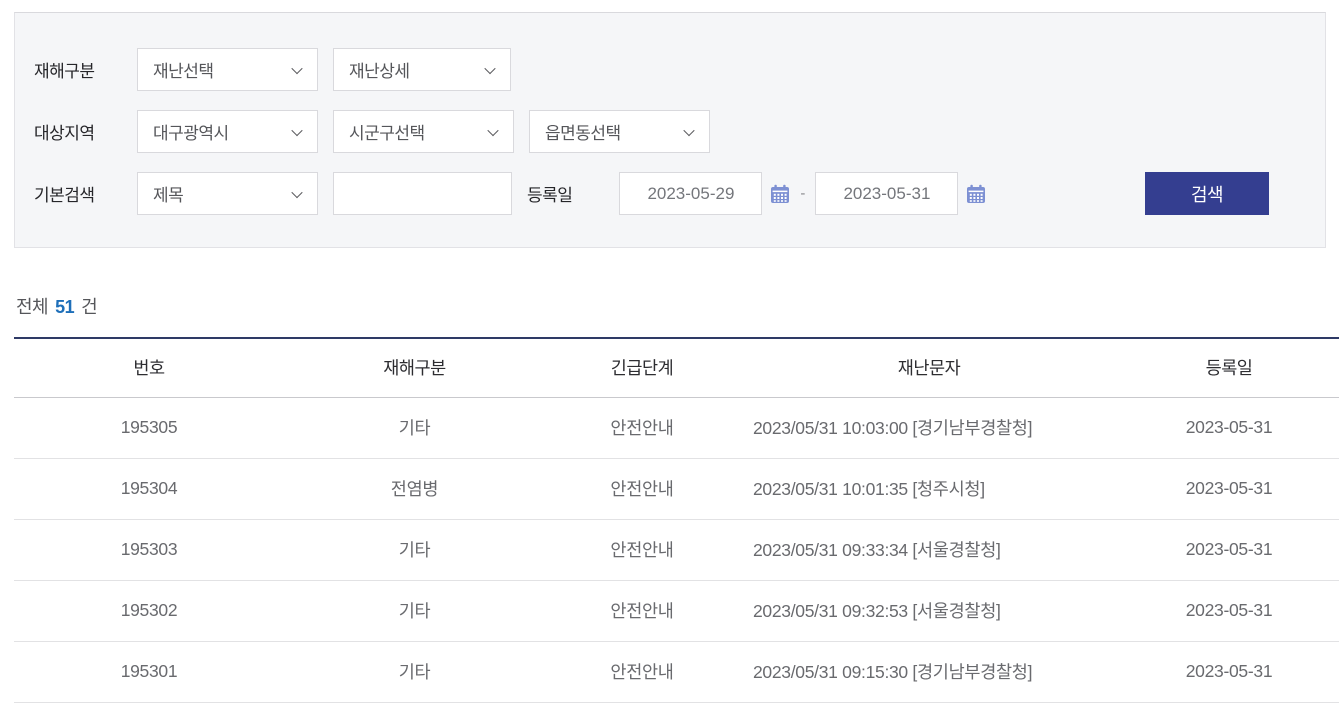  Describe the element at coordinates (379, 71) in the screenshot. I see `select-value: 재난상세` at that location.